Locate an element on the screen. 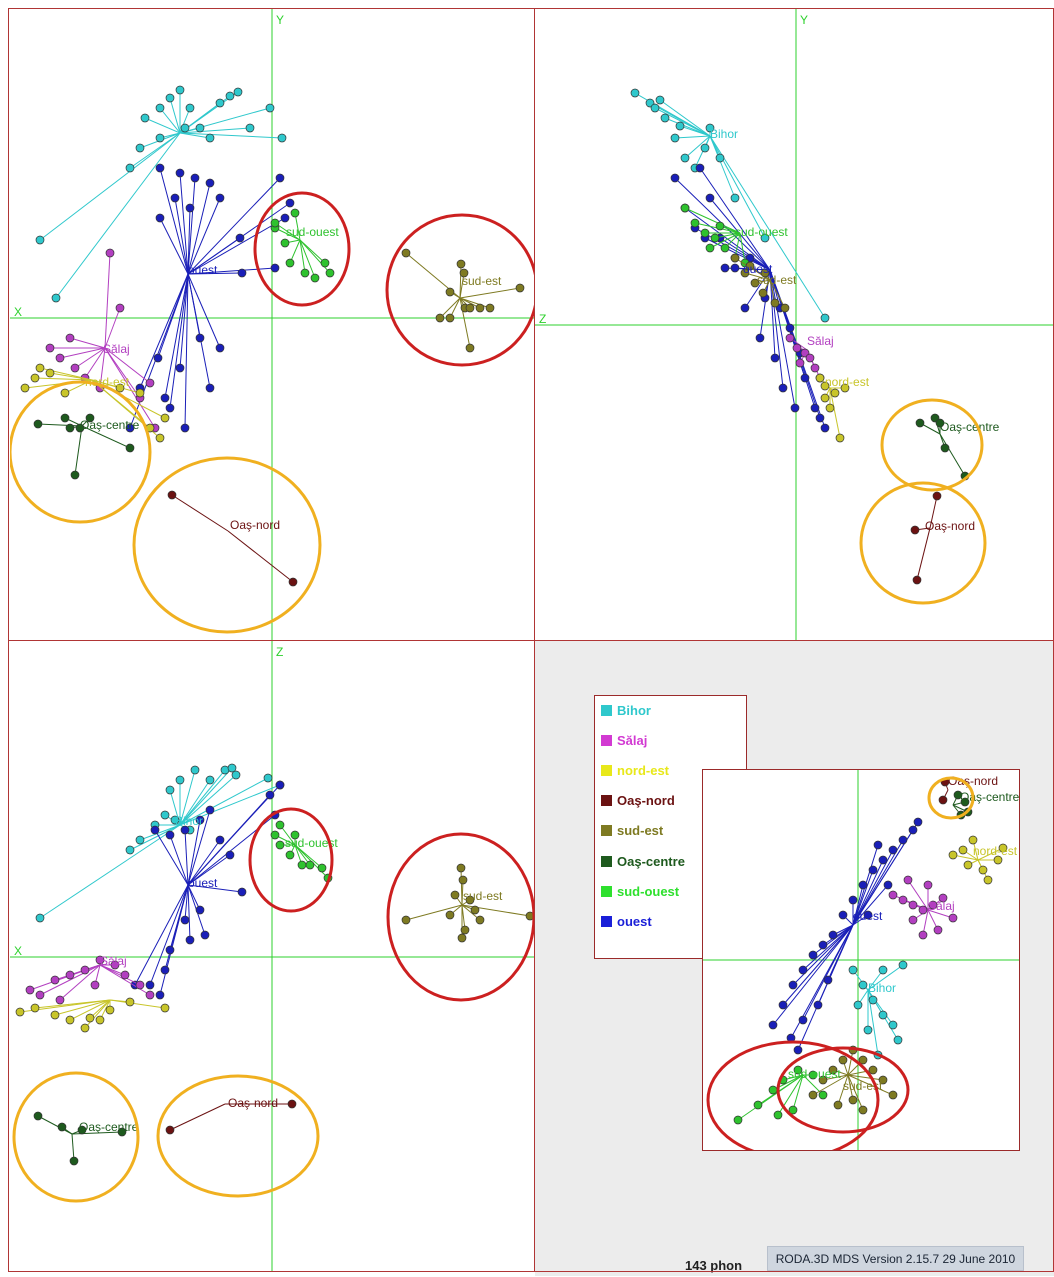 The image size is (1054, 1277). highlight-ring-oas-centre is located at coordinates (80, 452).